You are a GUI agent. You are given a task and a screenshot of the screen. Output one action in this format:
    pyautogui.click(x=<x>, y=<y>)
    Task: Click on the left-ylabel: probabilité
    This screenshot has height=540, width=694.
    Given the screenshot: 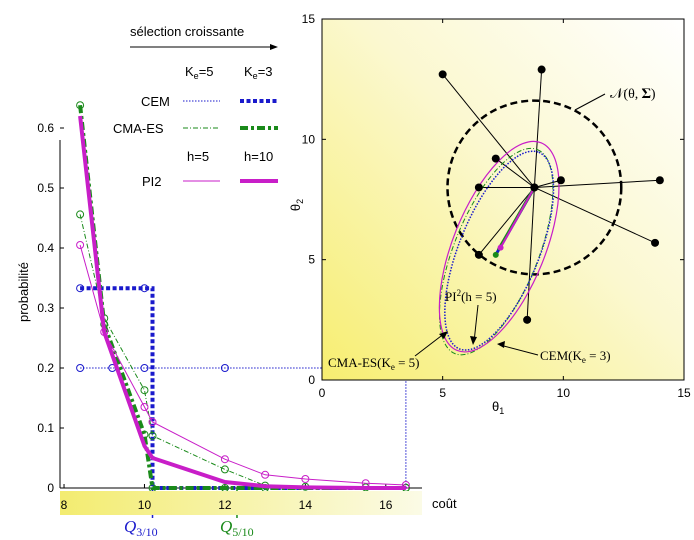 What is the action you would take?
    pyautogui.click(x=23, y=292)
    